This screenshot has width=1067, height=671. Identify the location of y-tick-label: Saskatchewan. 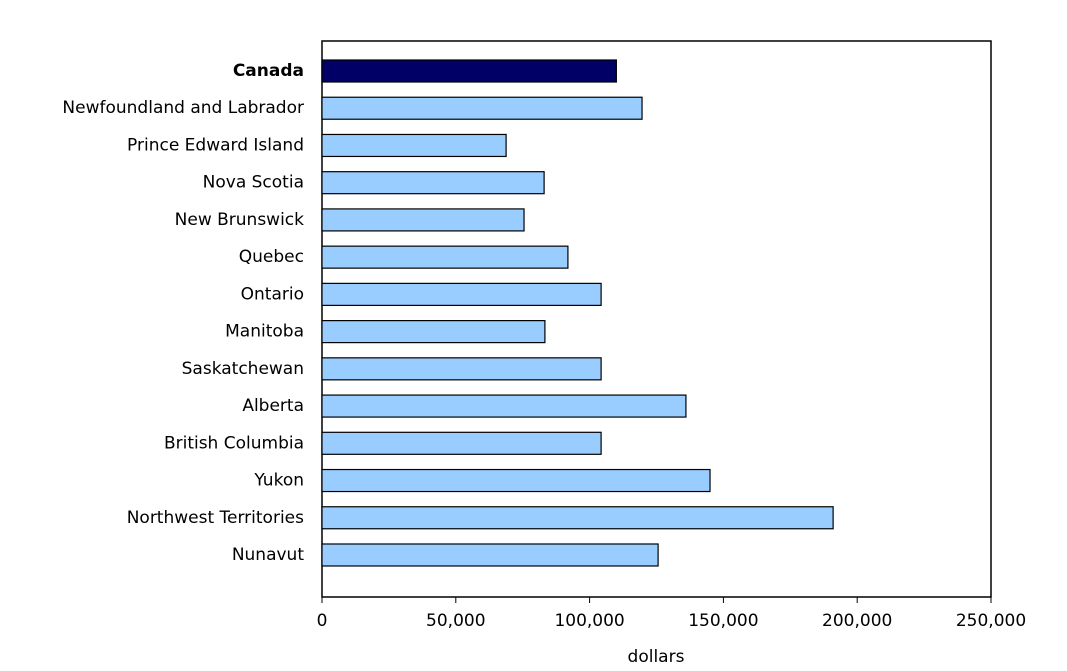
(243, 369).